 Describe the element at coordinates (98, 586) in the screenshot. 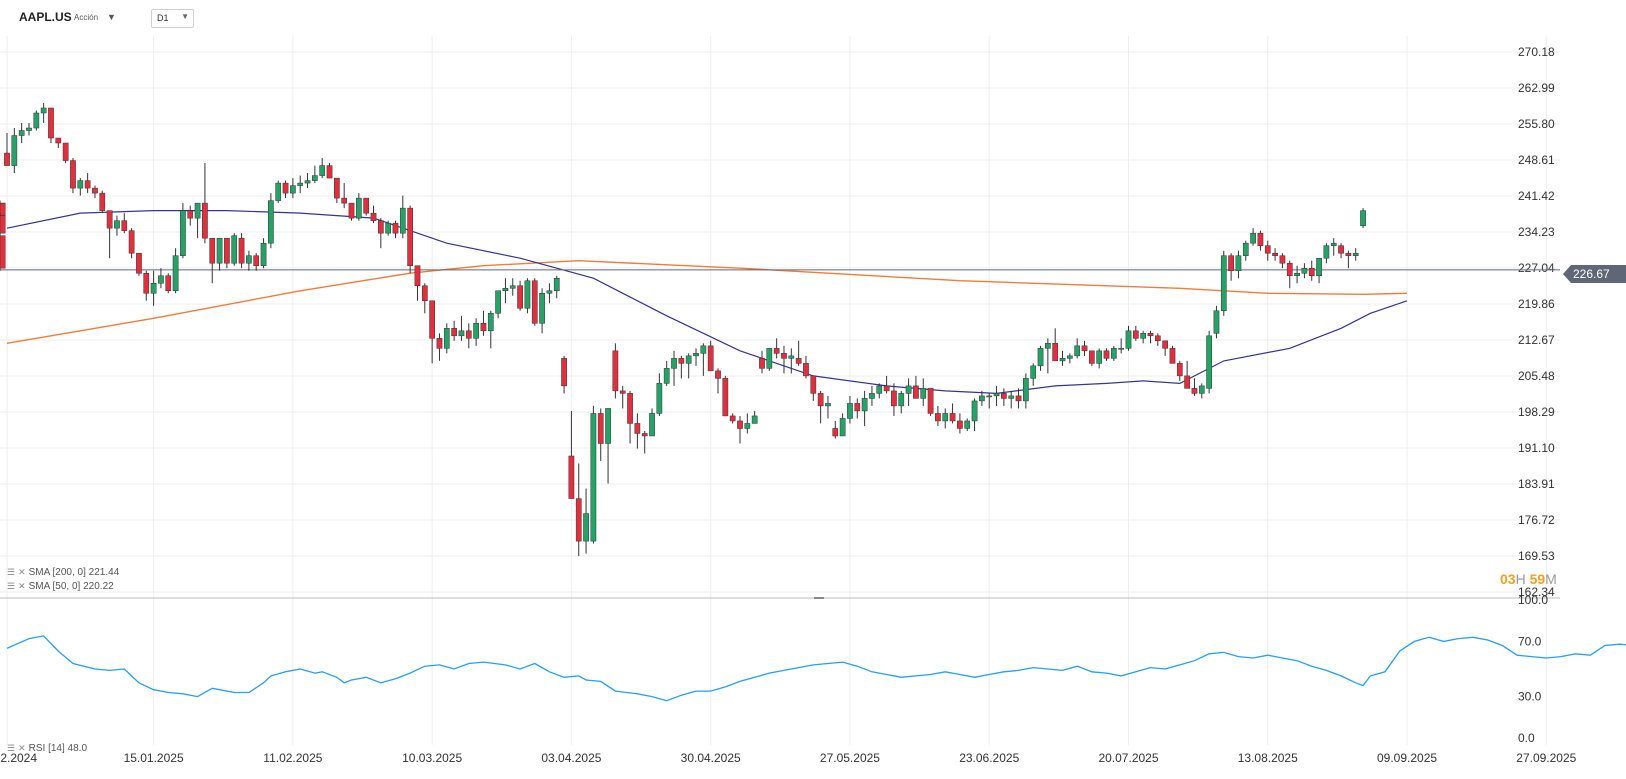

I see `sma50-value: 220.22` at that location.